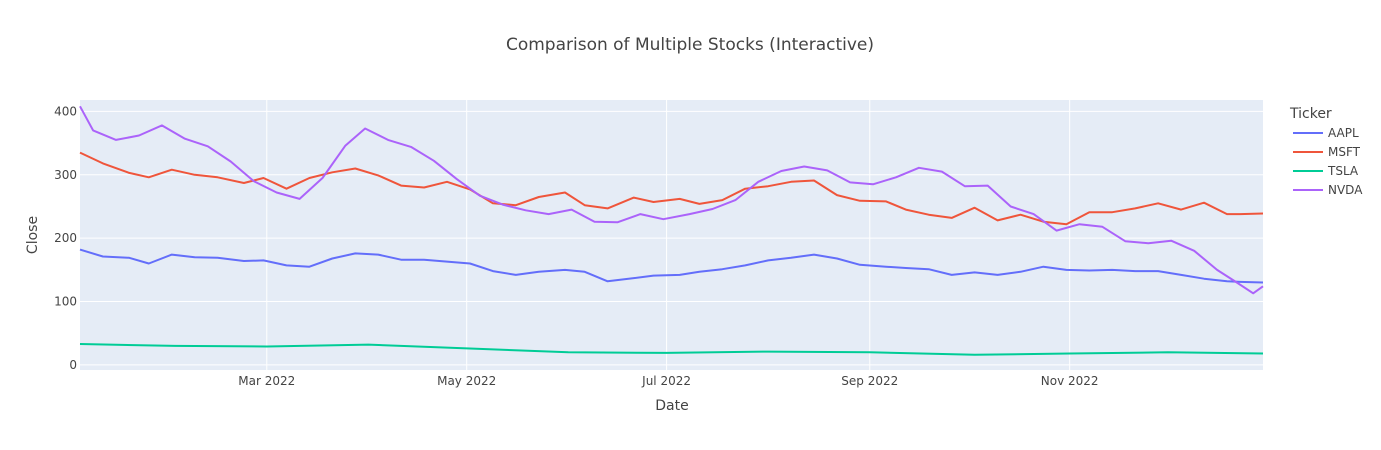 The width and height of the screenshot is (1381, 450). I want to click on y-tick-label: 400, so click(65, 111).